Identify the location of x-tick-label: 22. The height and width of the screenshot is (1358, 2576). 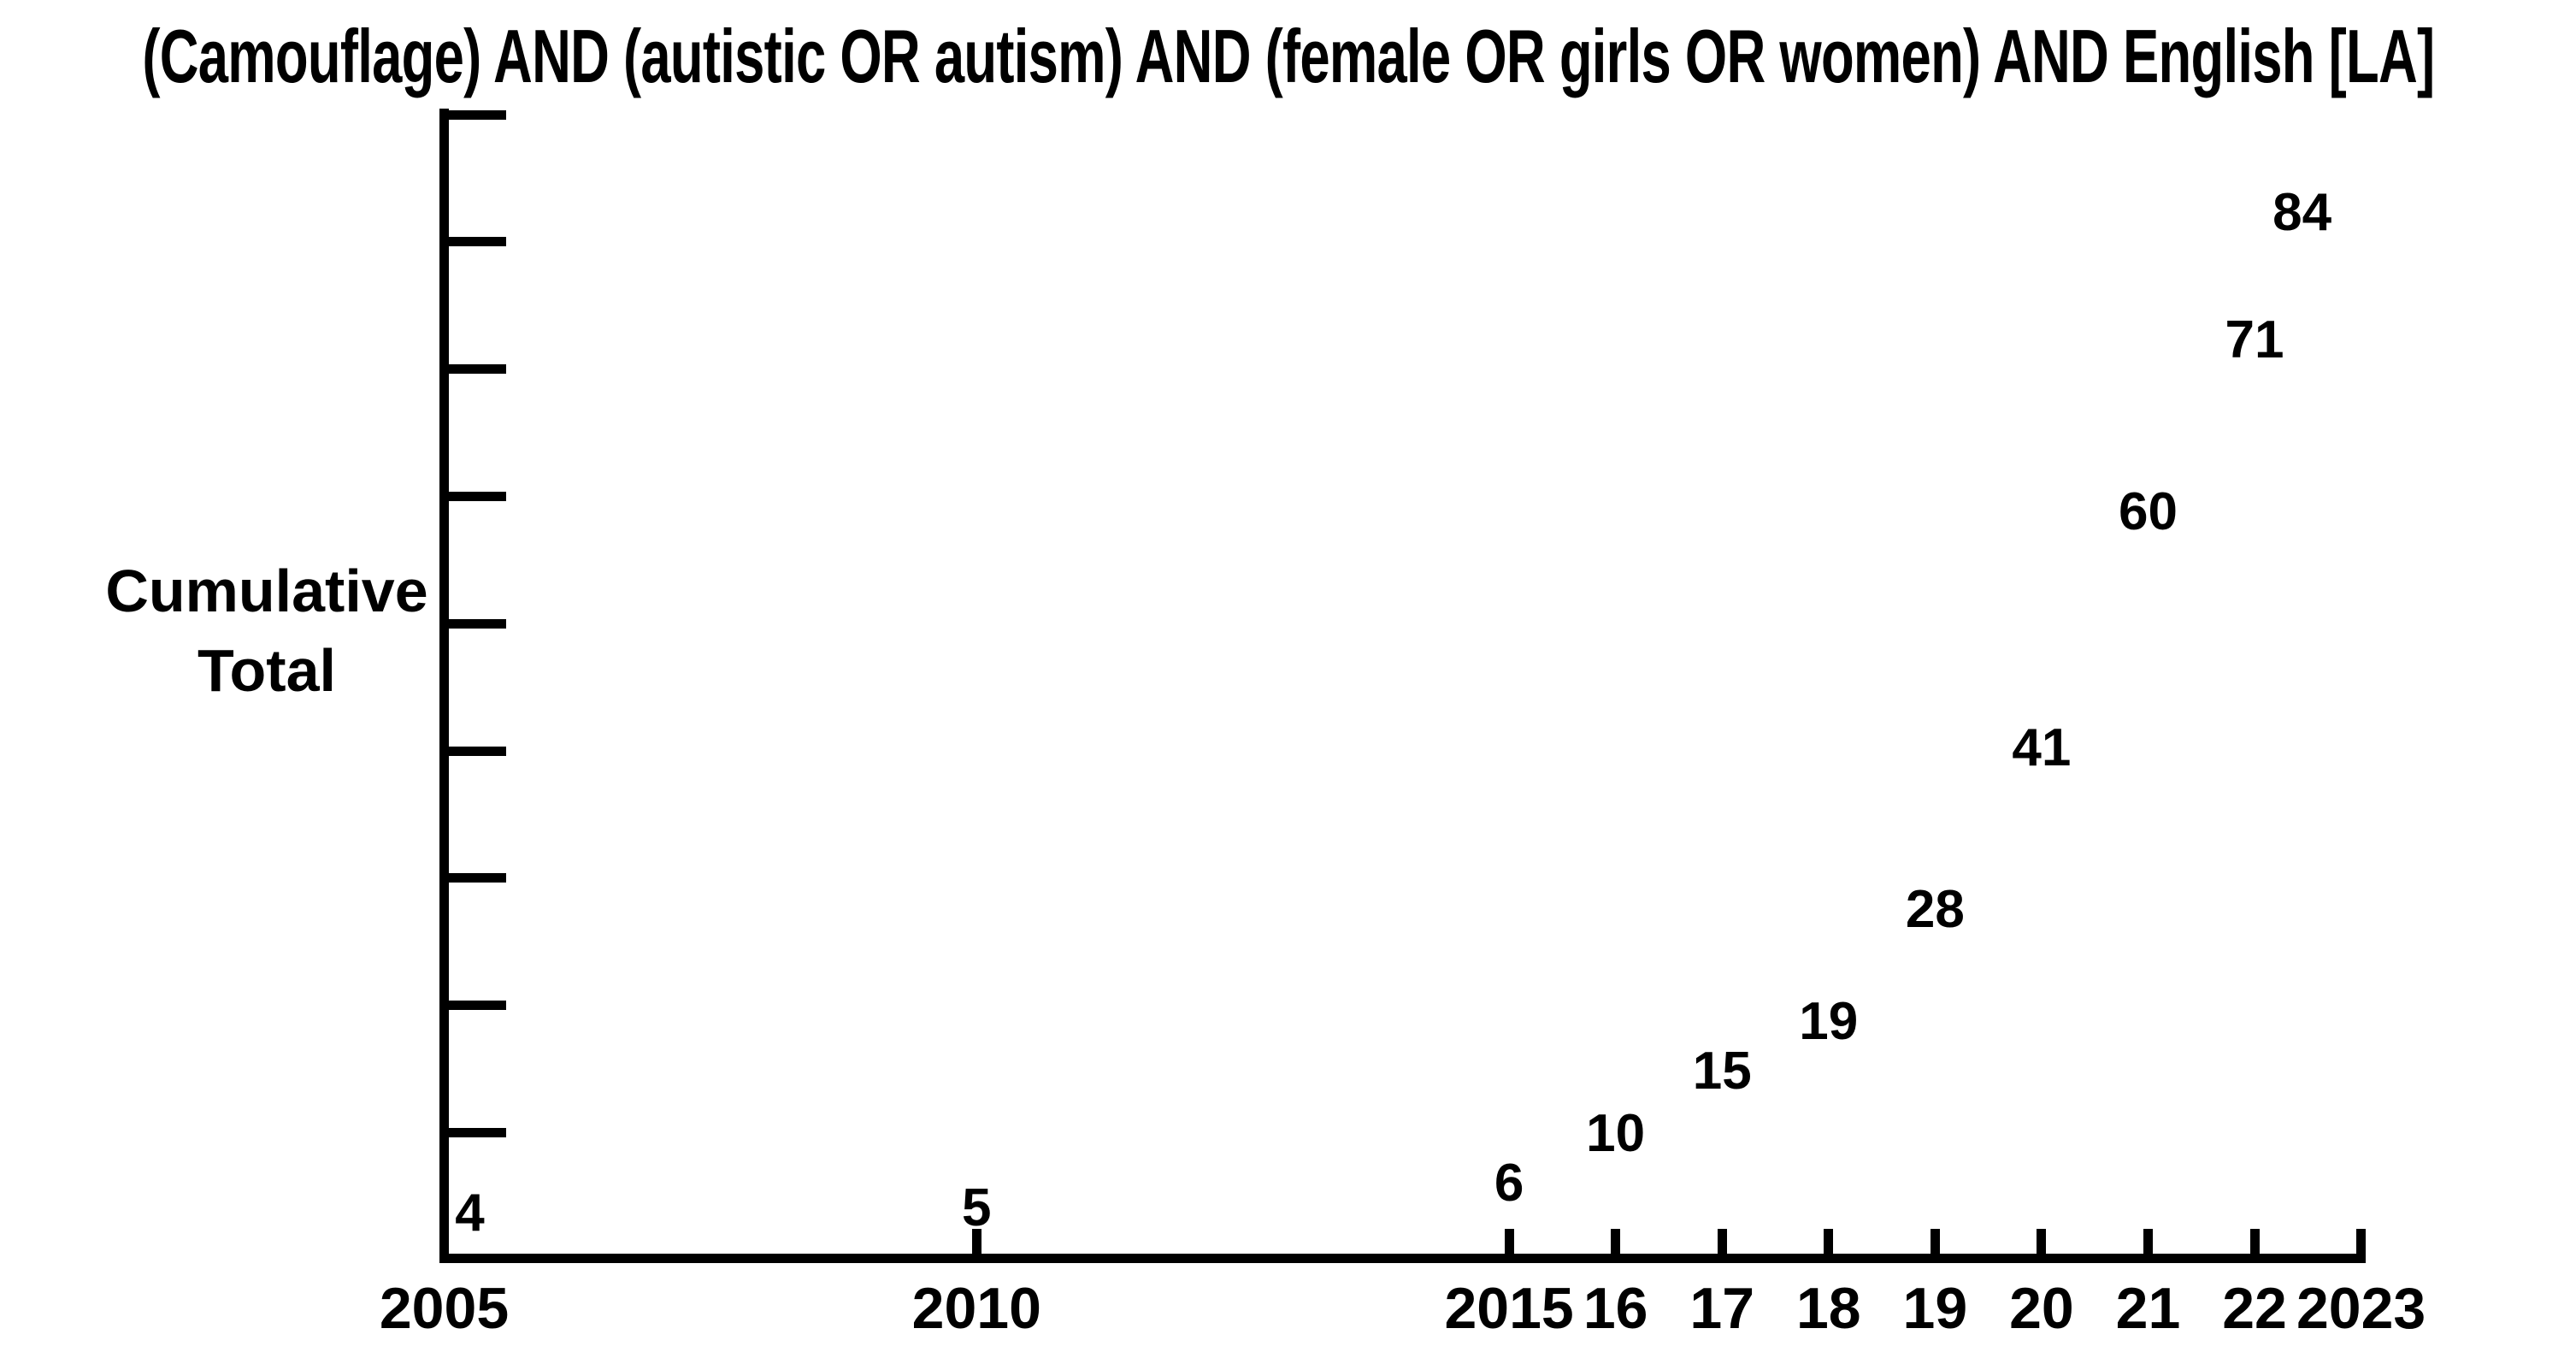
(2254, 1308).